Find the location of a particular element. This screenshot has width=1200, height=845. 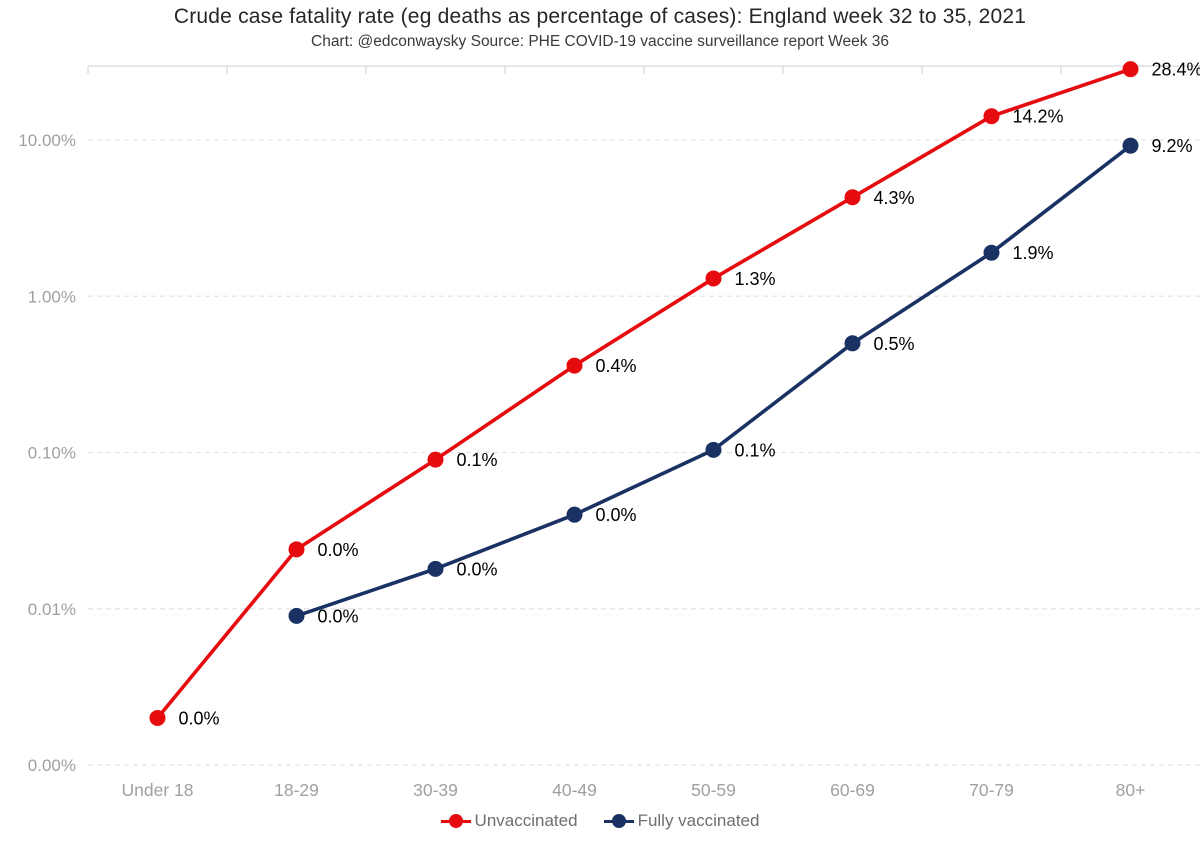

y-axis-tick-label: 0.10% is located at coordinates (52, 453).